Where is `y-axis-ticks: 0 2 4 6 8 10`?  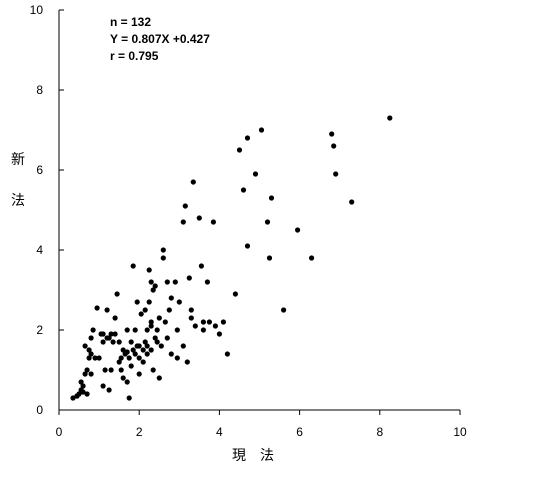
y-axis-ticks: 0 2 4 6 8 10 is located at coordinates (47, 210).